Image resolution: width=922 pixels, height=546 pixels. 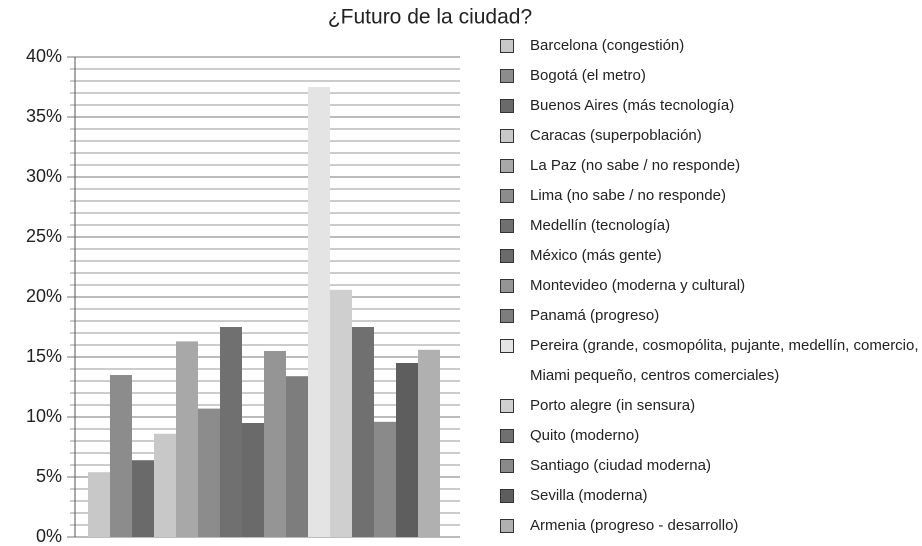 I want to click on legend-item: Buenos Aires (más tecnología), so click(x=710, y=106).